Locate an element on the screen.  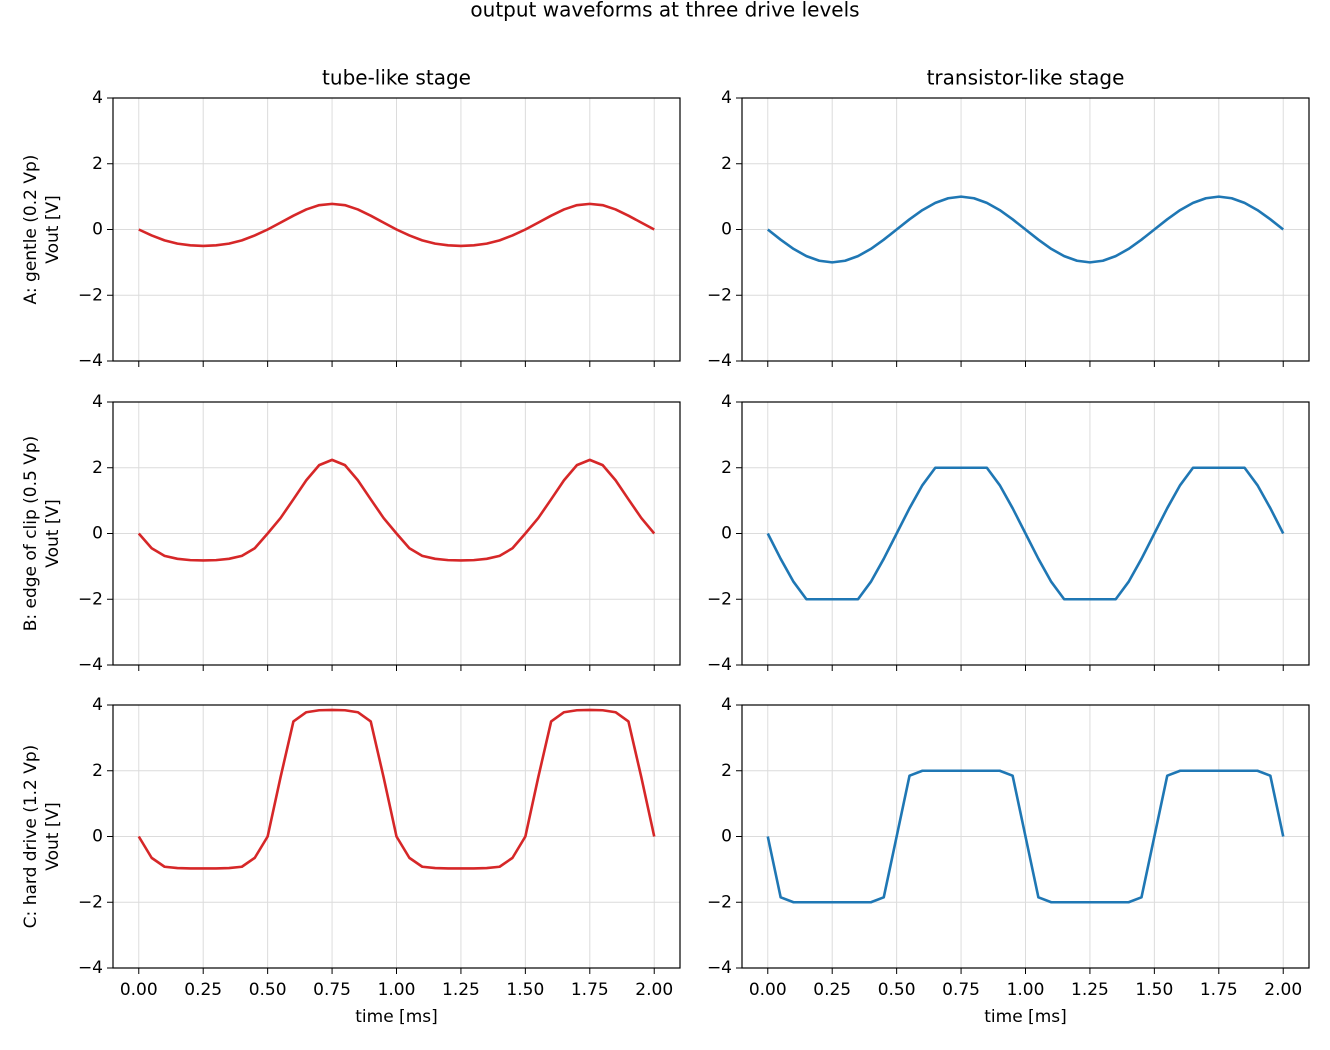
subplot-title: transistor-like stage is located at coordinates (1026, 78).